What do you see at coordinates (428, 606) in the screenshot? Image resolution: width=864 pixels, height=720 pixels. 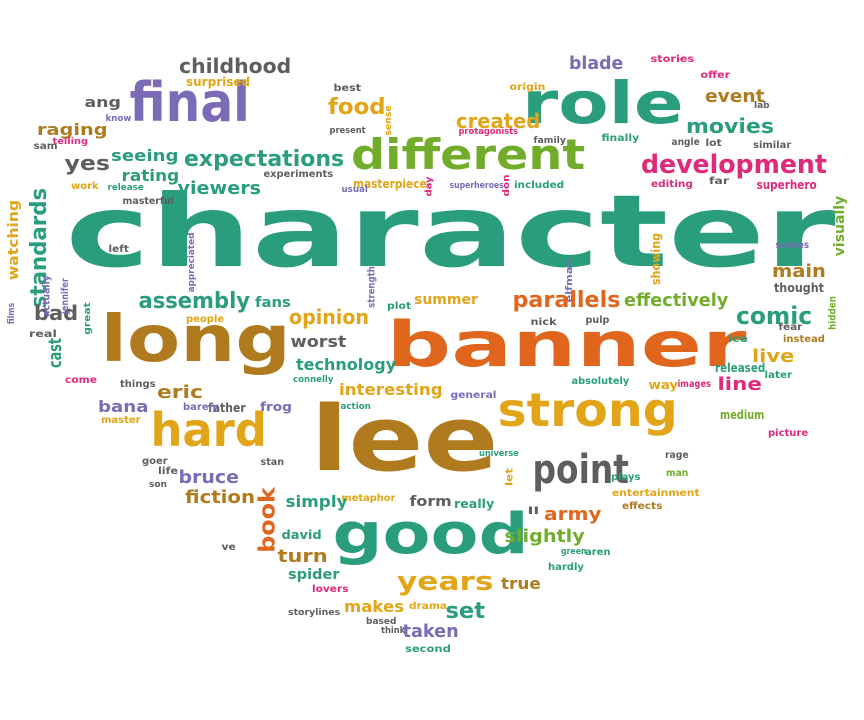 I see `word-drama: drama` at bounding box center [428, 606].